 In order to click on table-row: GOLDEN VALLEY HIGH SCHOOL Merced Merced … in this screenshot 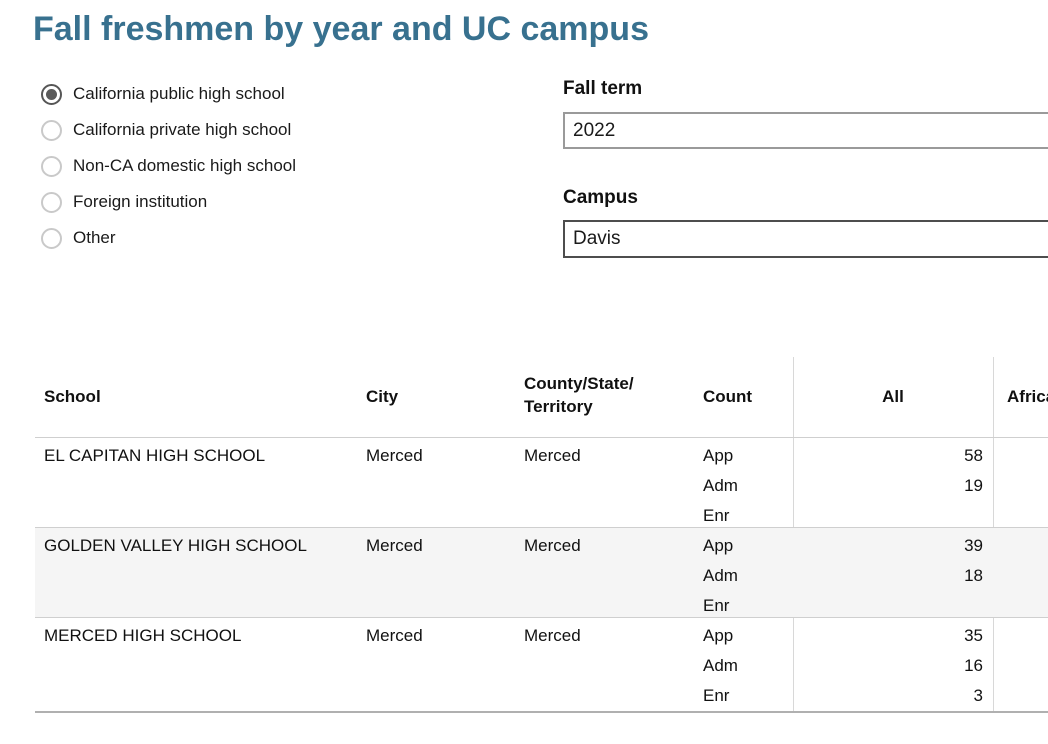, I will do `click(541, 572)`.